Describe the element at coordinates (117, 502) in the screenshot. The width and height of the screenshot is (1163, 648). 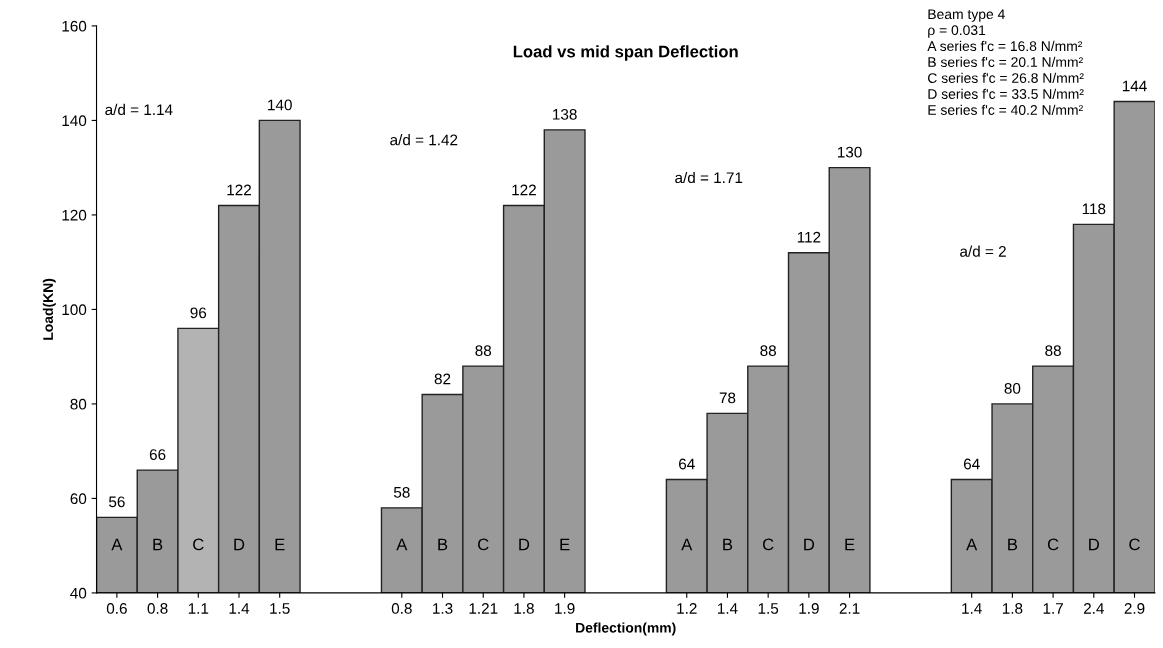
I see `data-label: 56` at that location.